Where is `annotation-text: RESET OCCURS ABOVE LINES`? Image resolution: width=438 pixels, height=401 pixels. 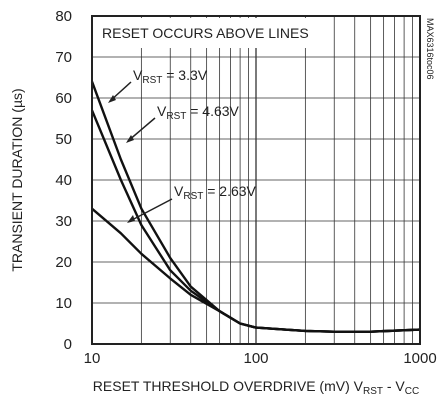 annotation-text: RESET OCCURS ABOVE LINES is located at coordinates (205, 33).